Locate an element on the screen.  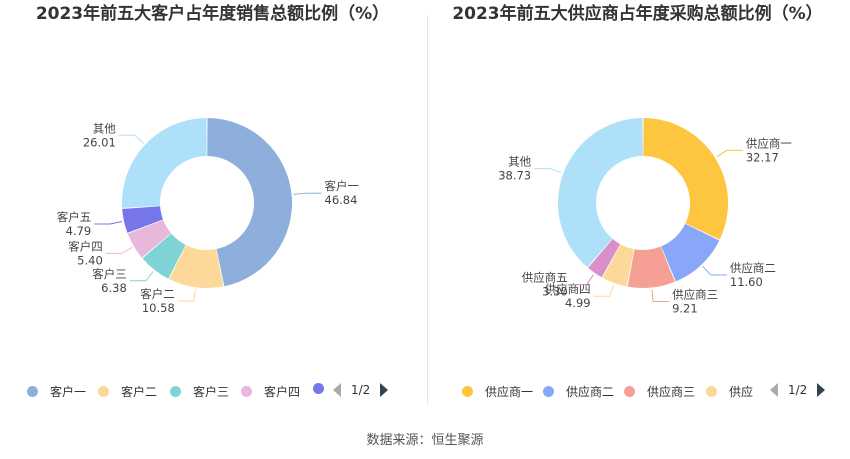
slice-label: 供应商三 is located at coordinates (695, 294).